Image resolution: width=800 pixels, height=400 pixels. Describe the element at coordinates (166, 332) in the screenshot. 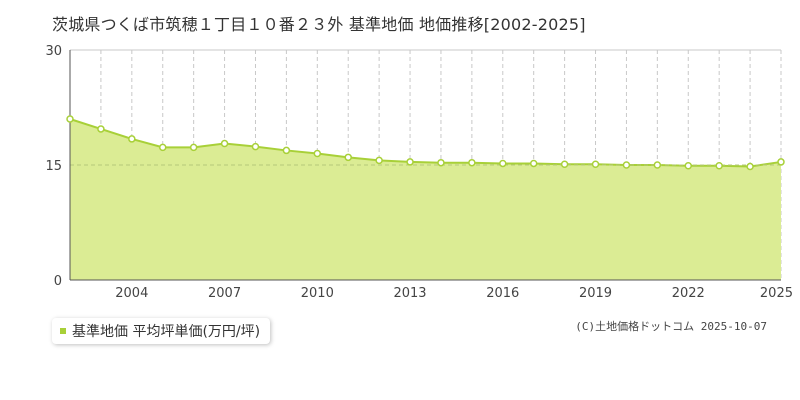

I see `legend-label: 基準地価 平均坪単価(万円/坪)` at that location.